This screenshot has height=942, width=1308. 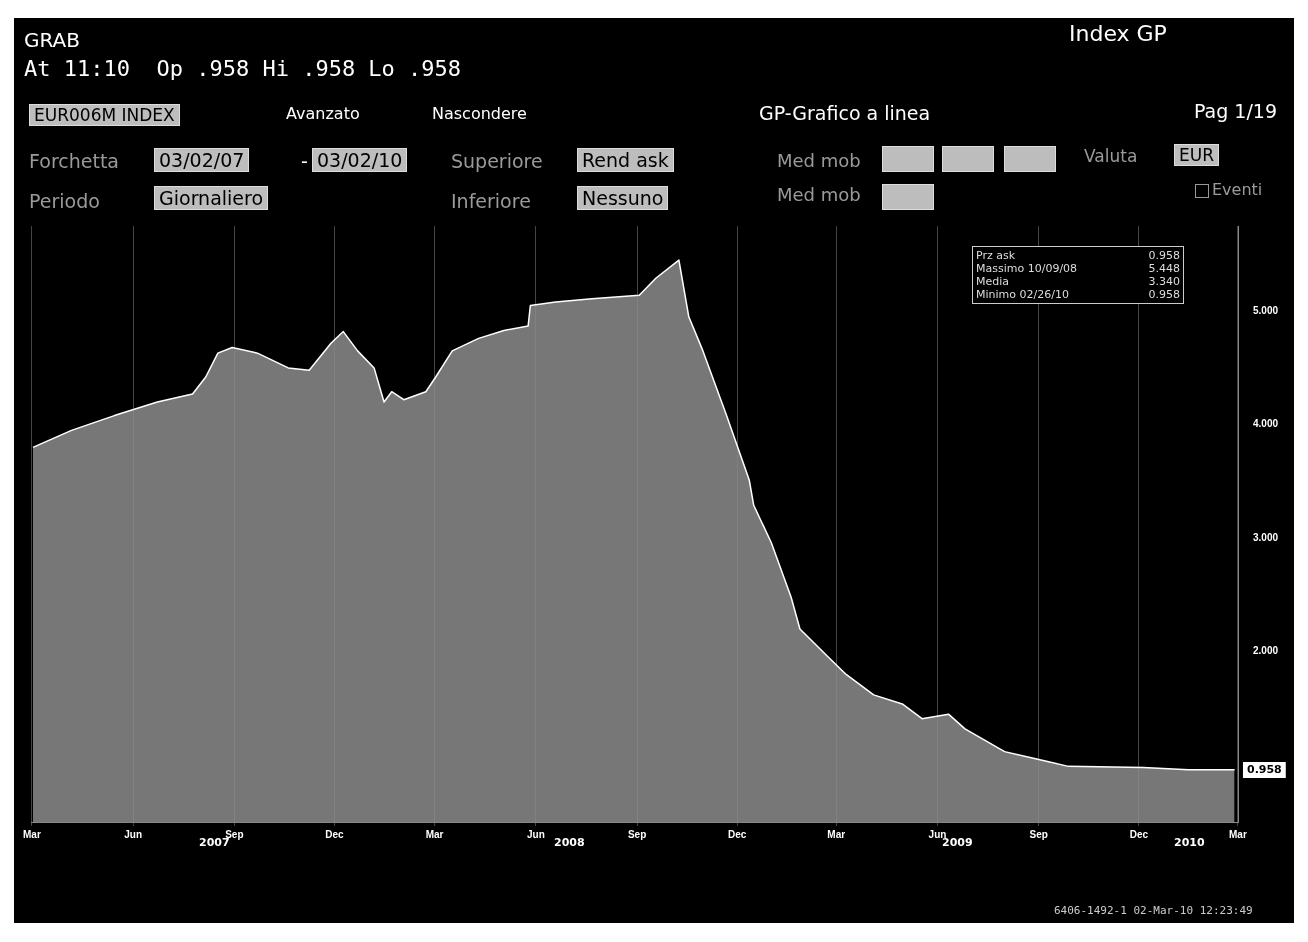 What do you see at coordinates (1265, 424) in the screenshot?
I see `y-tick-label: 4.000` at bounding box center [1265, 424].